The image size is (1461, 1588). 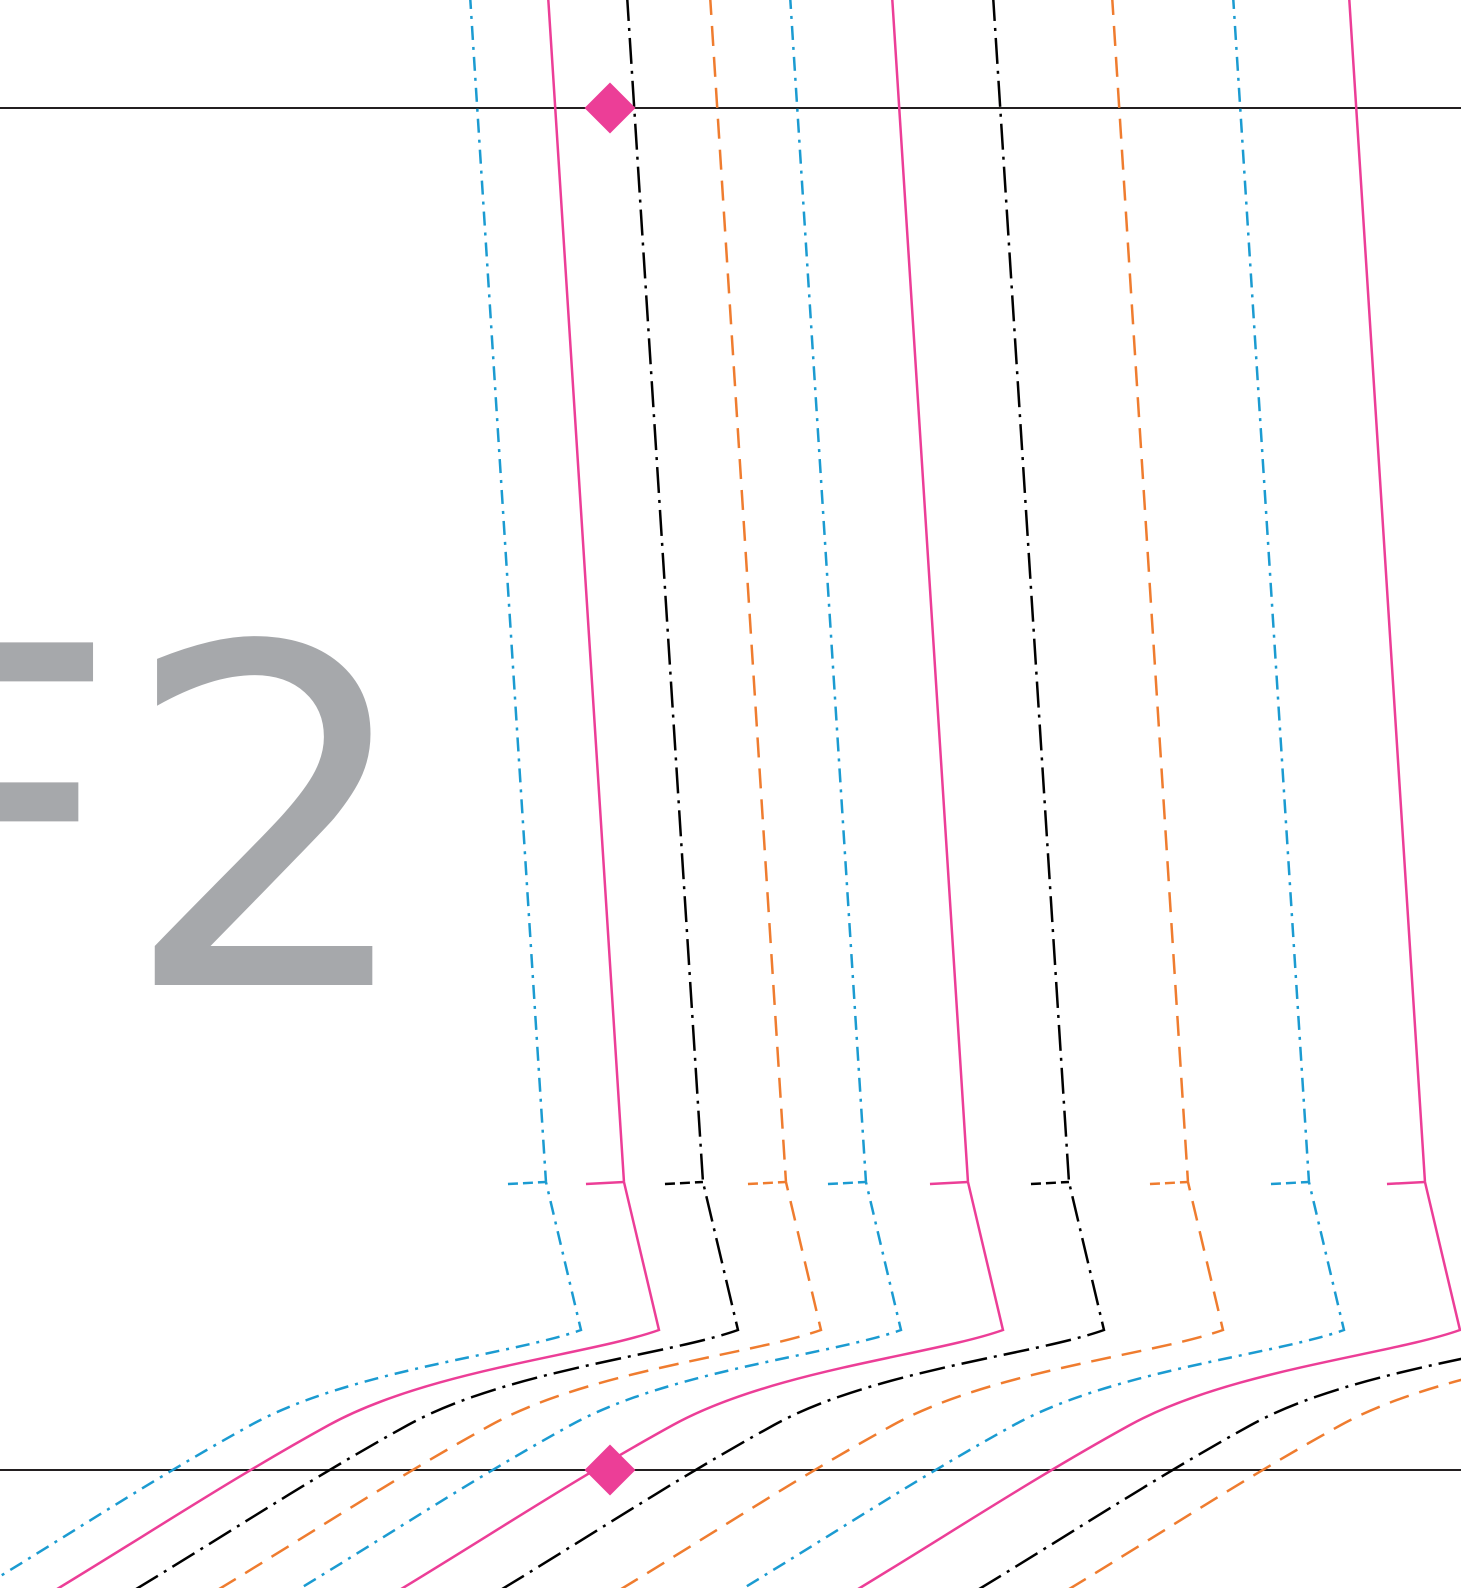 What do you see at coordinates (610, 1470) in the screenshot?
I see `notch-marker-bottom` at bounding box center [610, 1470].